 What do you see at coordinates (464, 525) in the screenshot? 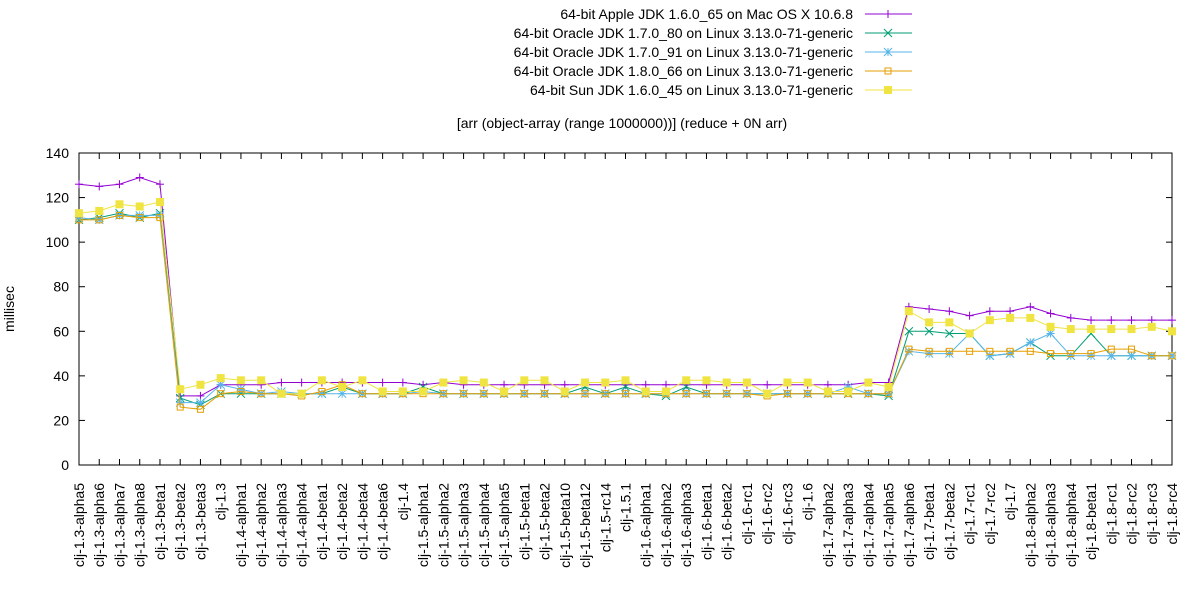
I see `x-tick-label: clj-1.5-alpha3` at bounding box center [464, 525].